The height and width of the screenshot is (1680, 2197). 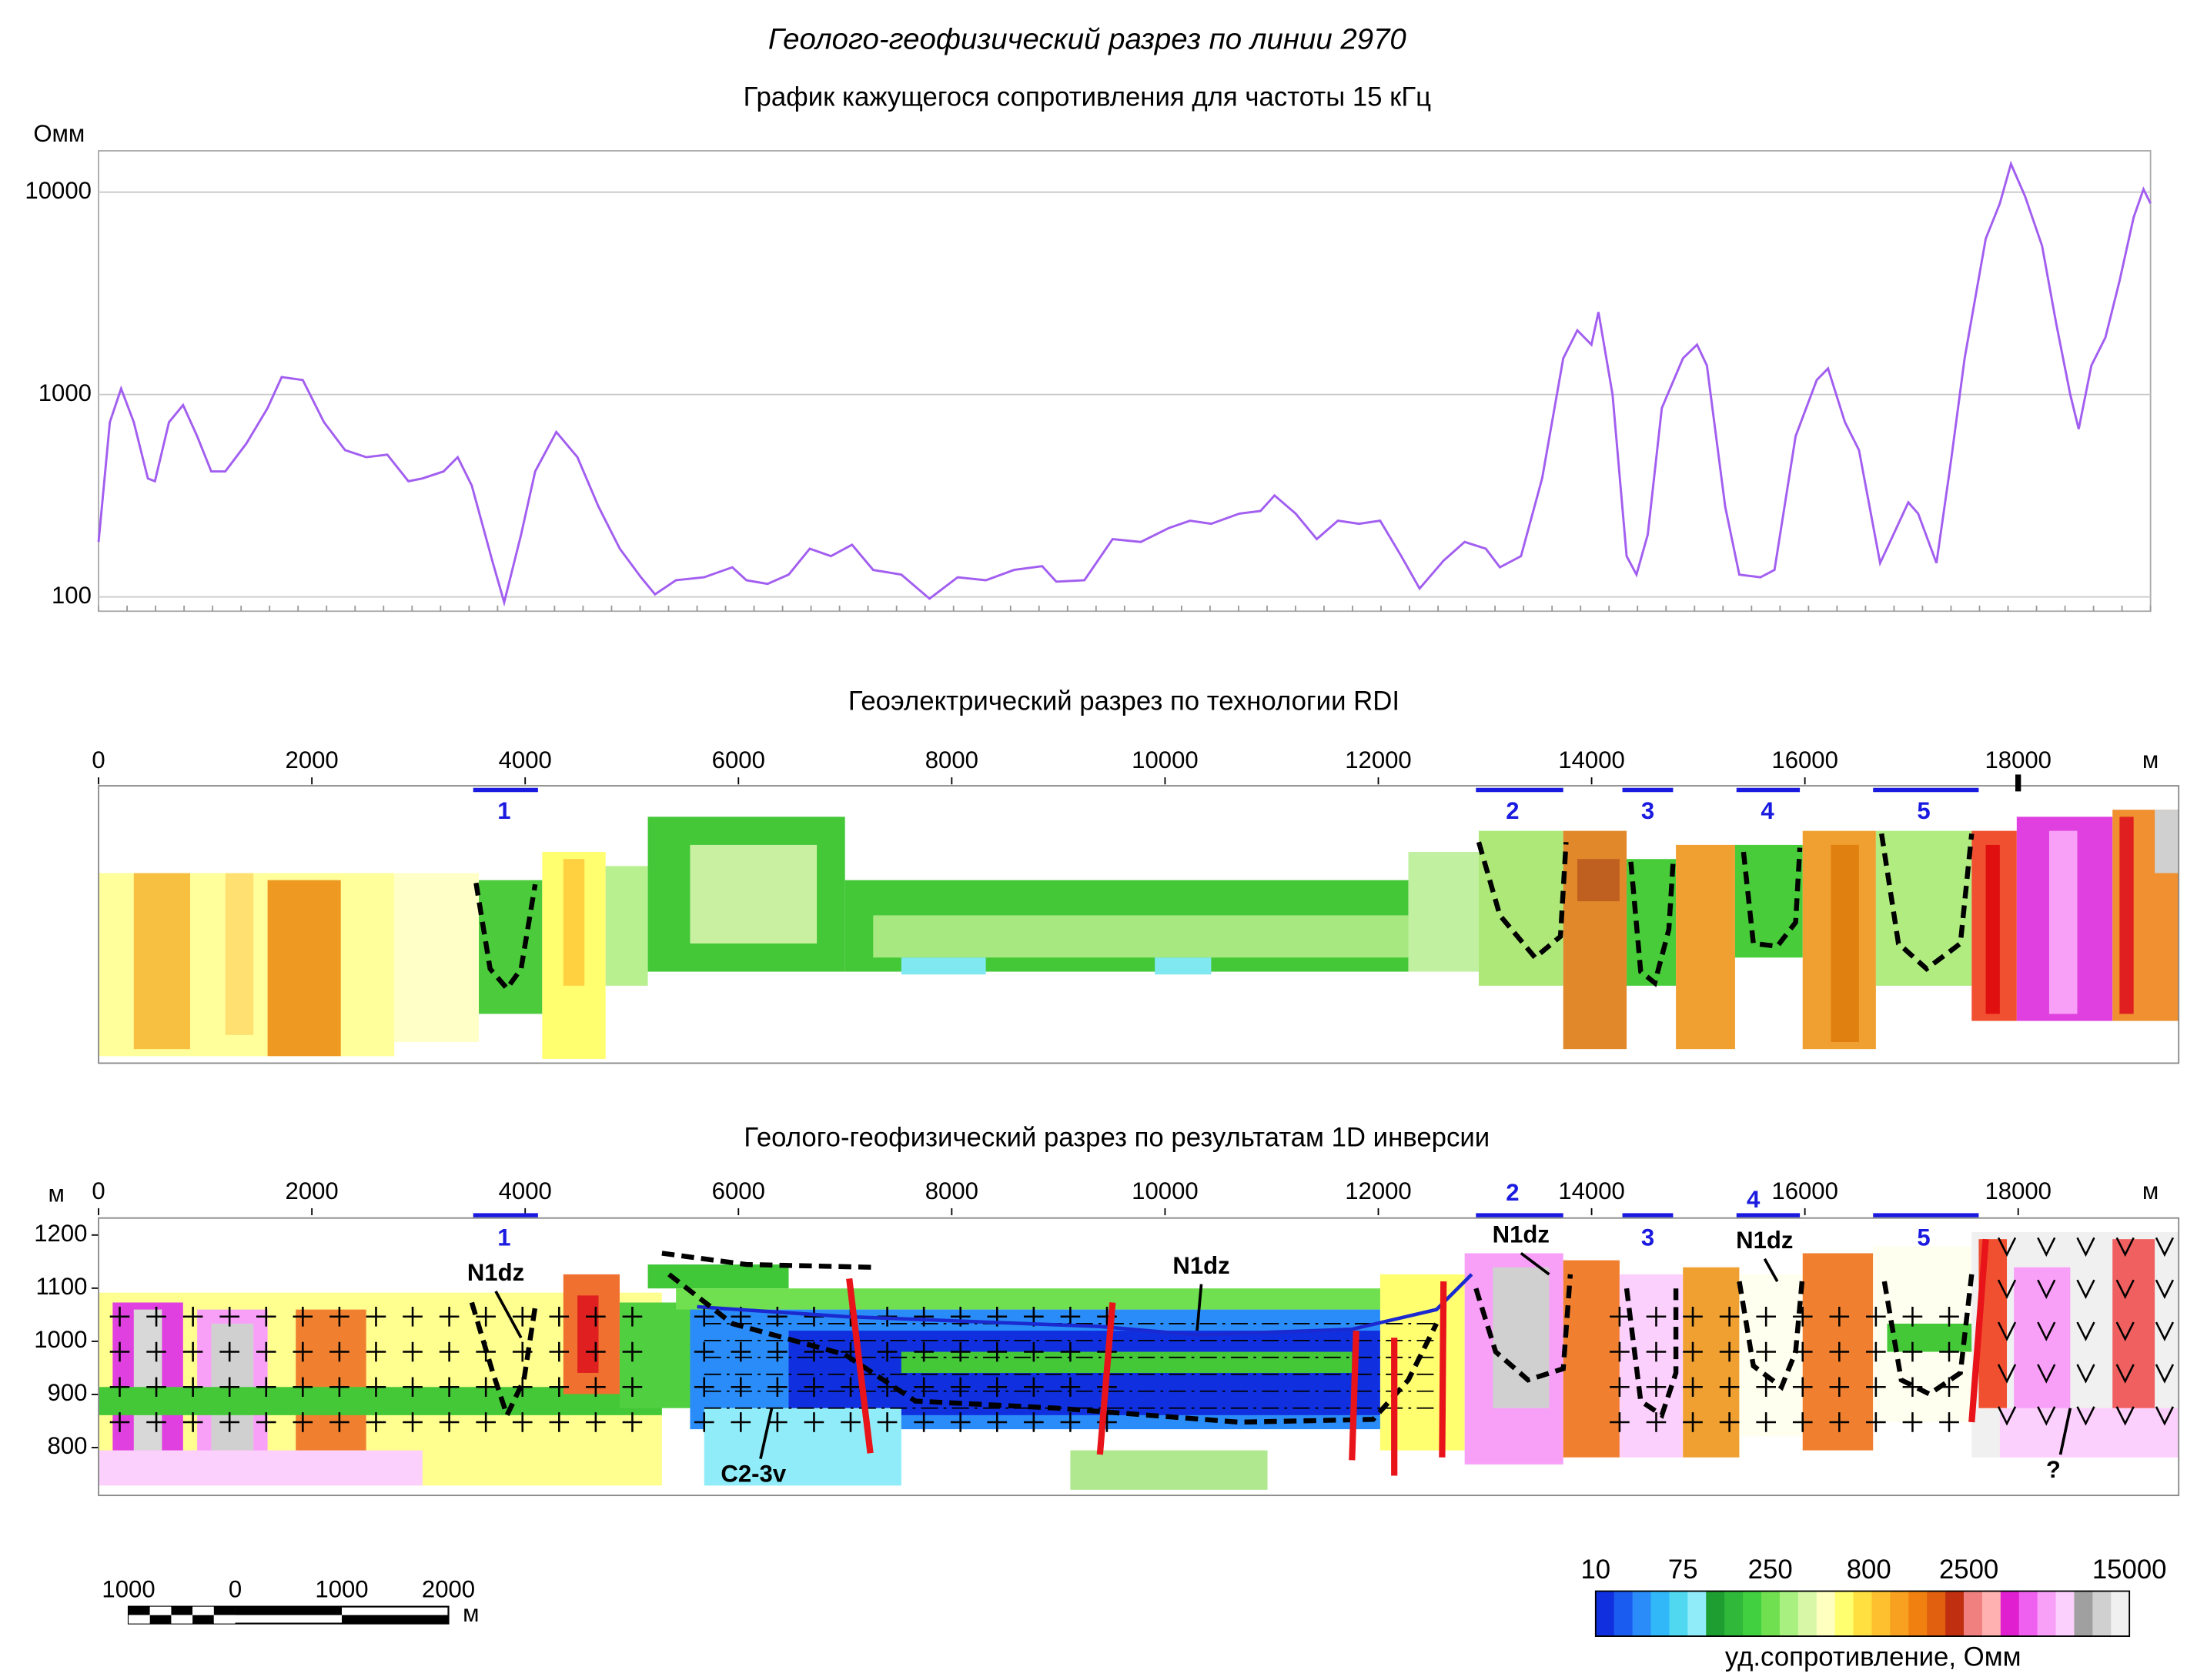 I want to click on scale-tick-label: 2000, so click(x=449, y=1589).